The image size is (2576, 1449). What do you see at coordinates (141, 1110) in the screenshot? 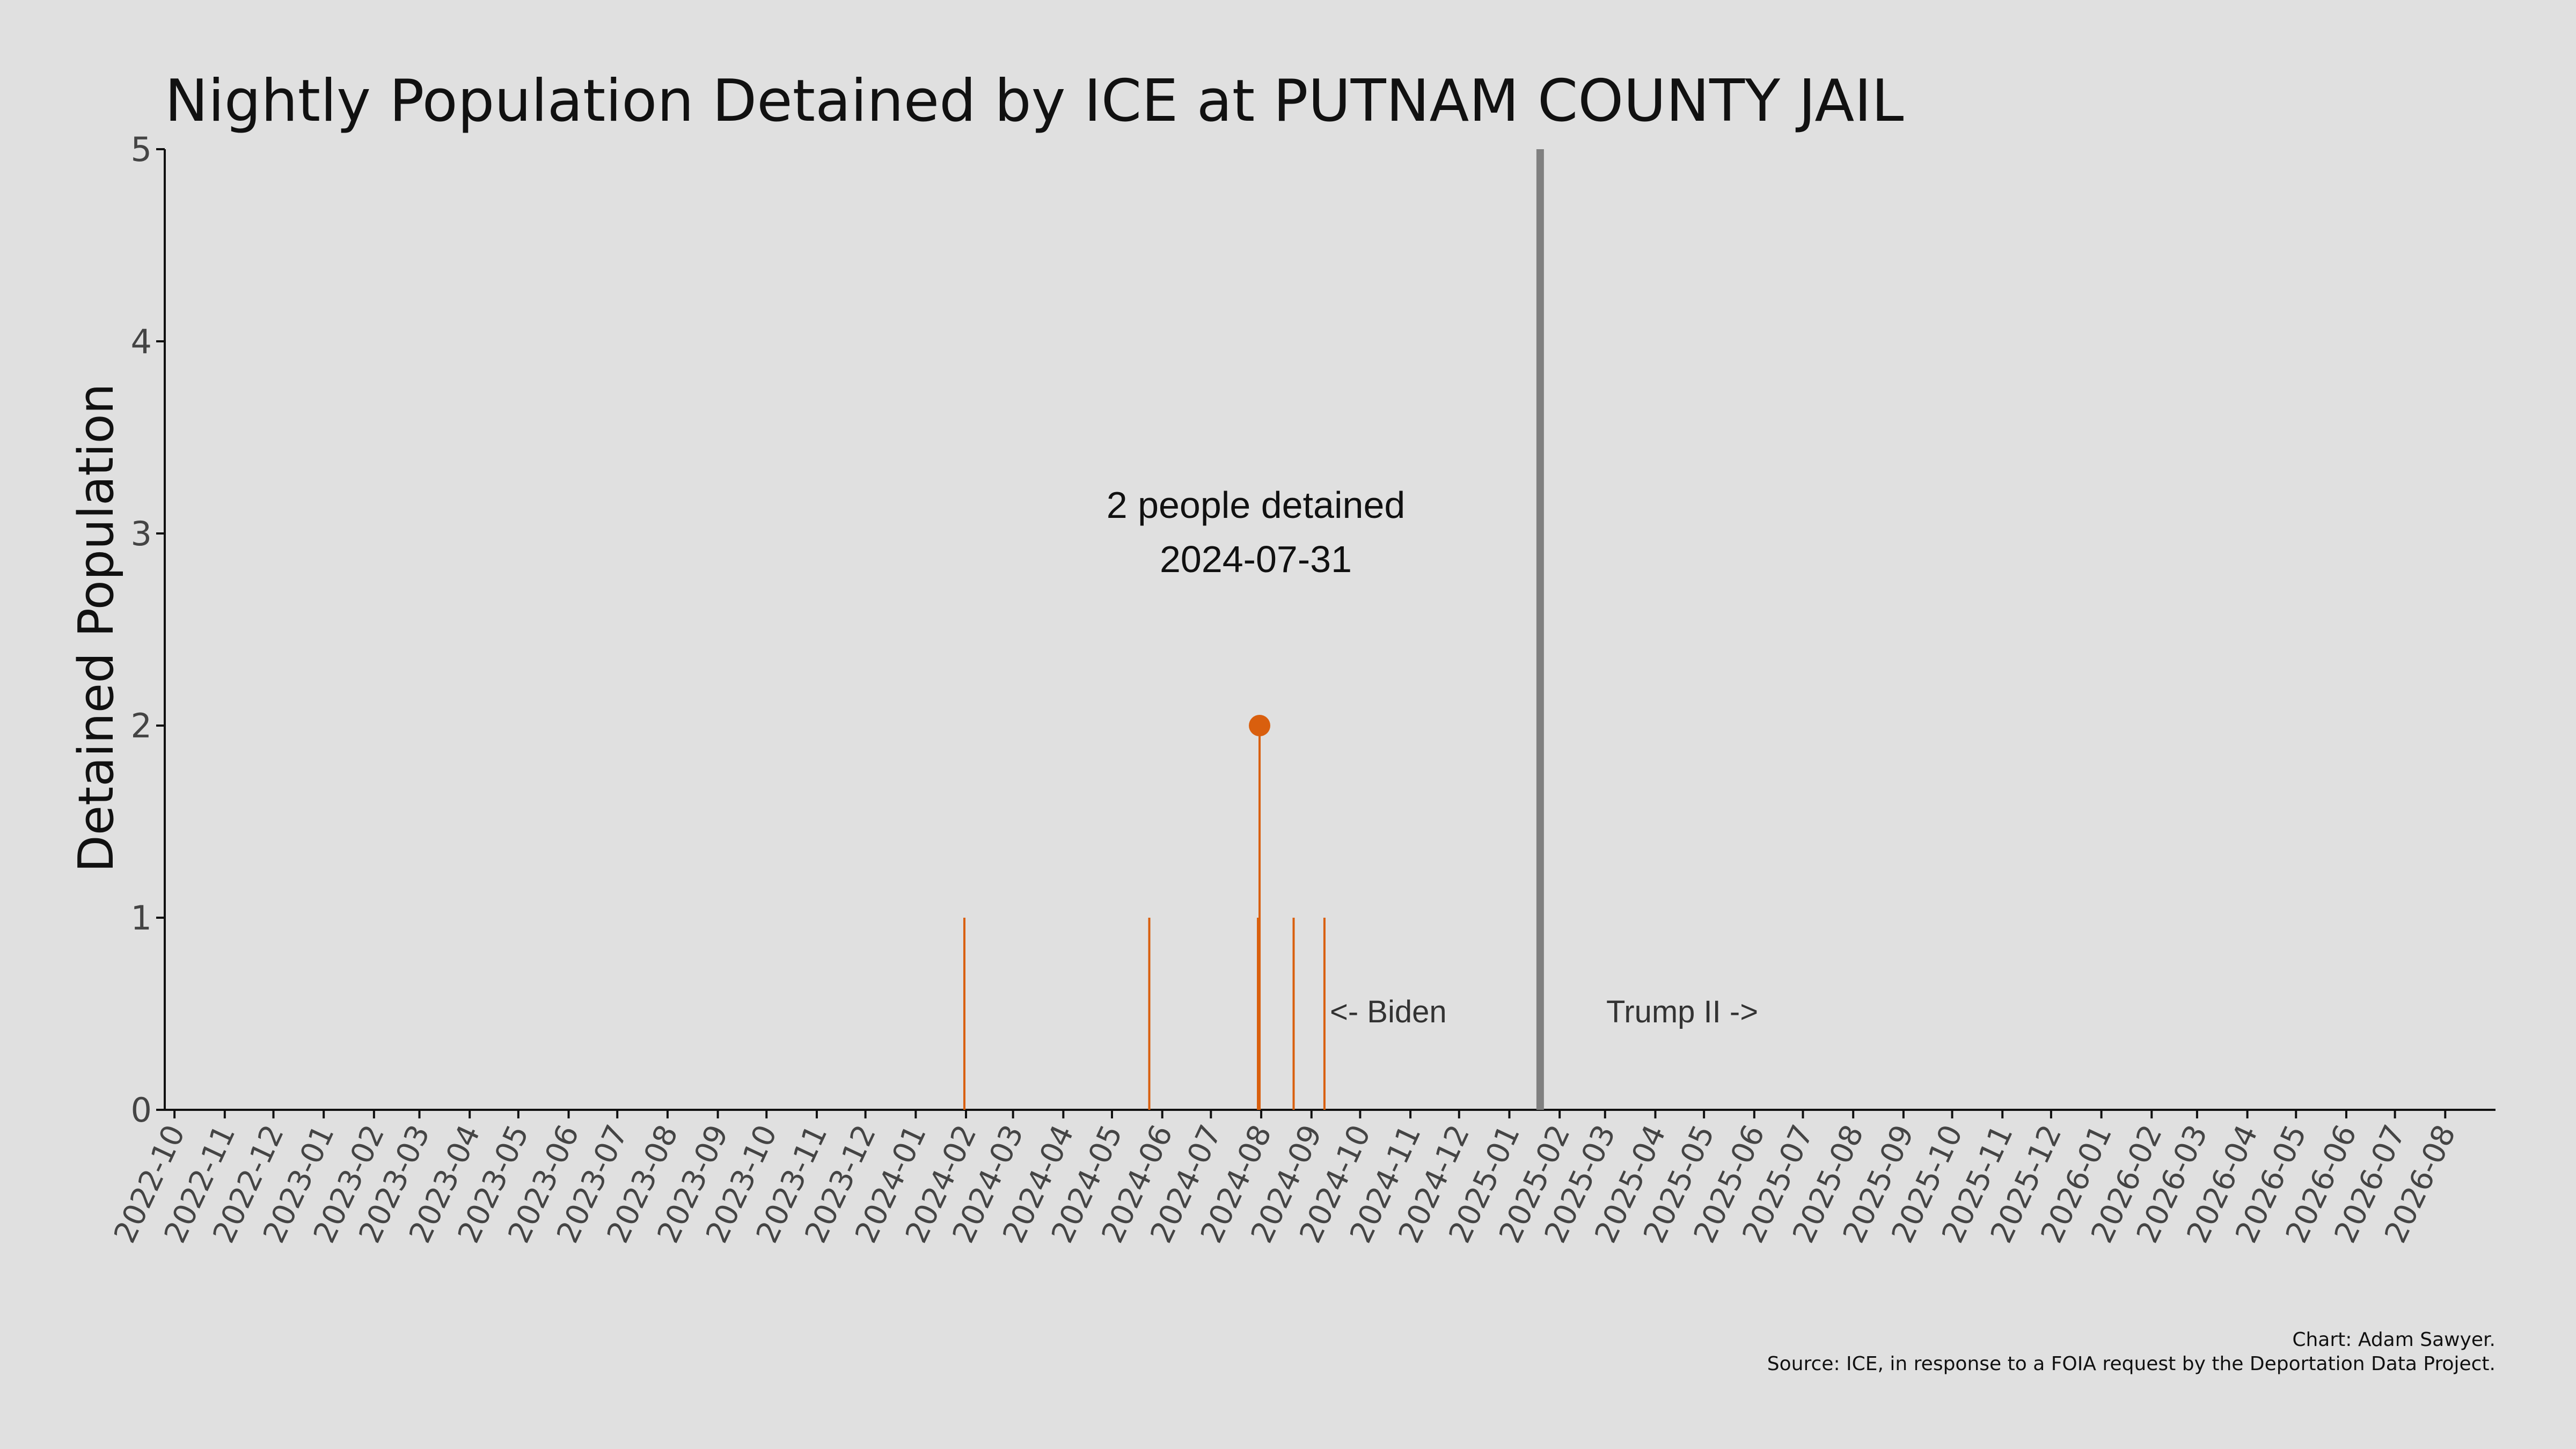
I see `y-tick-label: 0` at bounding box center [141, 1110].